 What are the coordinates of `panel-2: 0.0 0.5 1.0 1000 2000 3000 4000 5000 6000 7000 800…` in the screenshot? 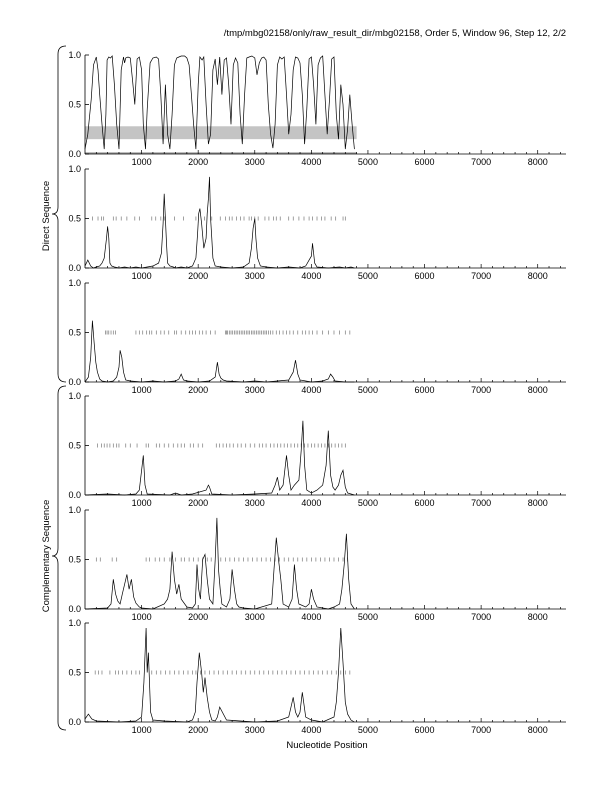 It's located at (317, 222).